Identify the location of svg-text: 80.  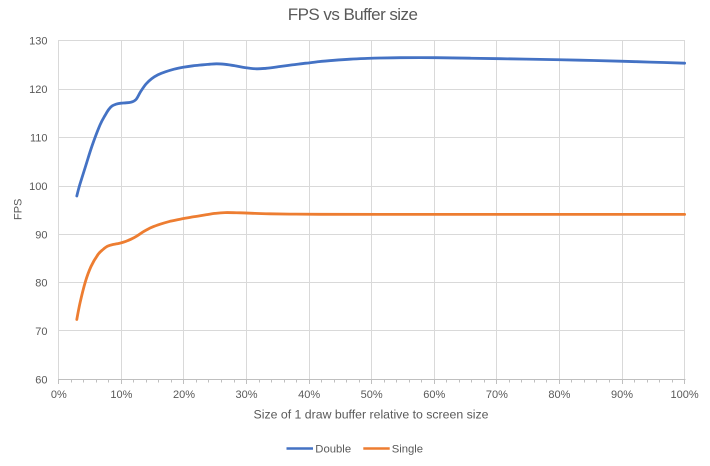
(41, 284).